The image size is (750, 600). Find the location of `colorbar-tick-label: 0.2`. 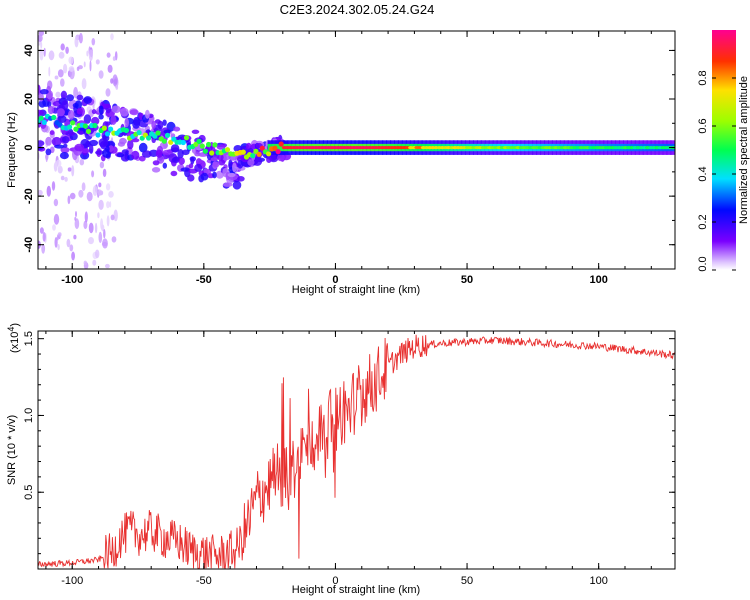

colorbar-tick-label: 0.2 is located at coordinates (703, 221).